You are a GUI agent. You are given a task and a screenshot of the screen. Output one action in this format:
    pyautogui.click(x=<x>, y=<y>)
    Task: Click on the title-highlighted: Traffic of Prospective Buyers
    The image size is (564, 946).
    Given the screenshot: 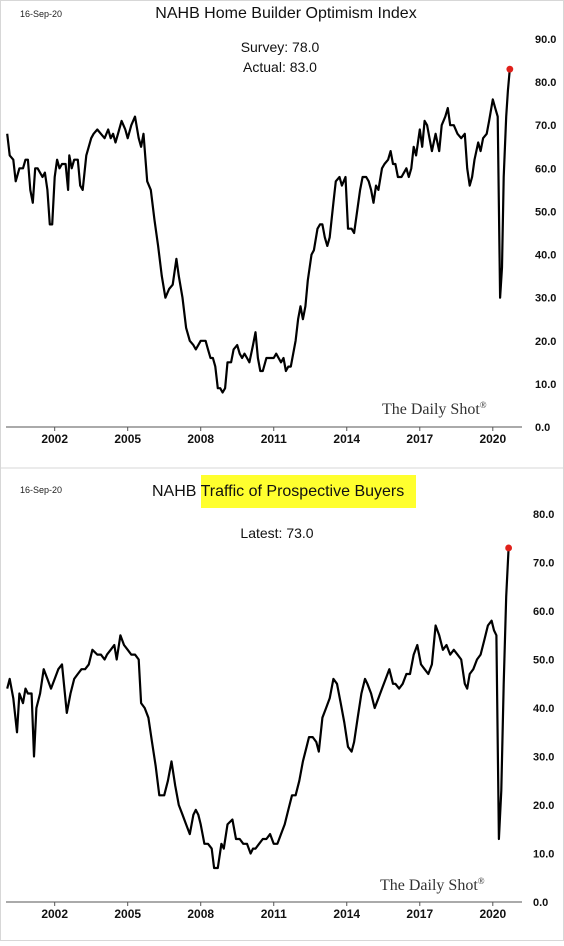 What is the action you would take?
    pyautogui.click(x=303, y=491)
    